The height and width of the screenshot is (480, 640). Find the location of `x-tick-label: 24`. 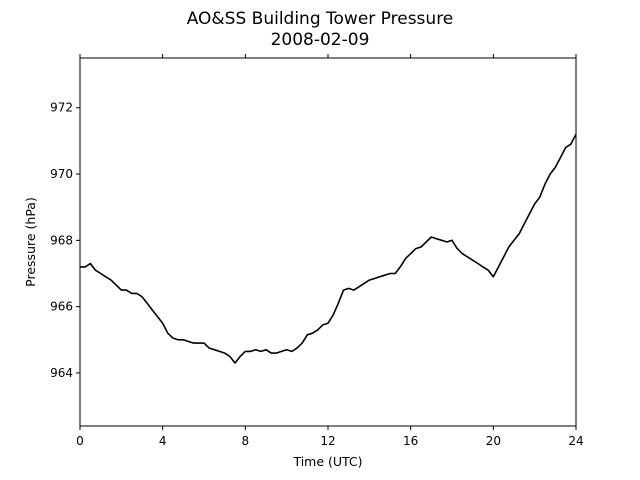

x-tick-label: 24 is located at coordinates (575, 441).